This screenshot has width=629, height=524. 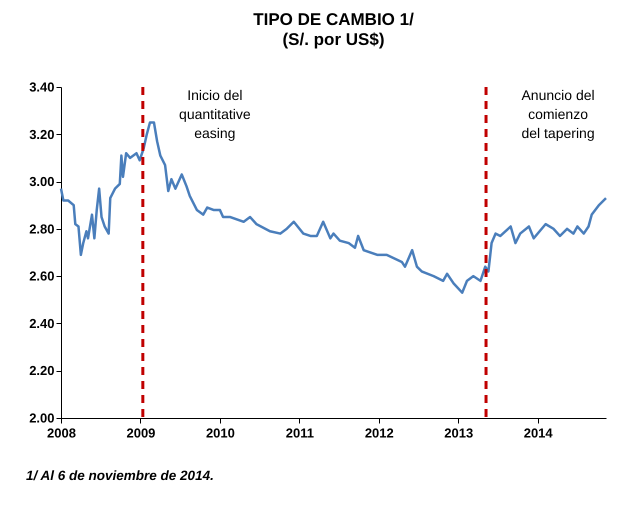 I want to click on y-tick-label: 2.80, so click(x=41, y=228).